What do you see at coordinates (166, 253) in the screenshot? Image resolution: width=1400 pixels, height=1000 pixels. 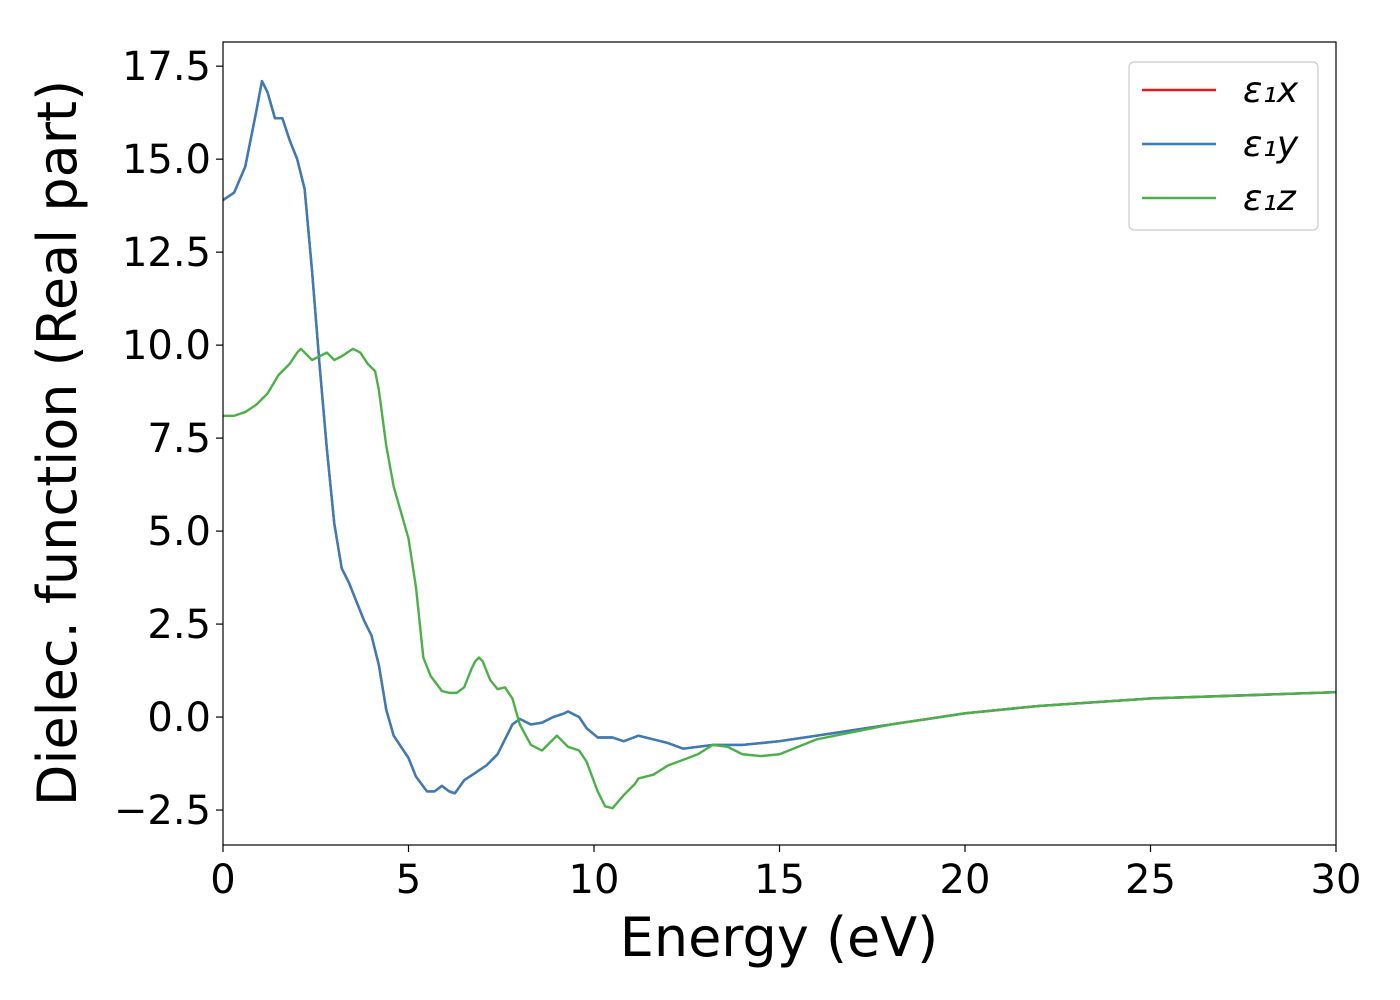 I see `y-tick-label: 12.5` at bounding box center [166, 253].